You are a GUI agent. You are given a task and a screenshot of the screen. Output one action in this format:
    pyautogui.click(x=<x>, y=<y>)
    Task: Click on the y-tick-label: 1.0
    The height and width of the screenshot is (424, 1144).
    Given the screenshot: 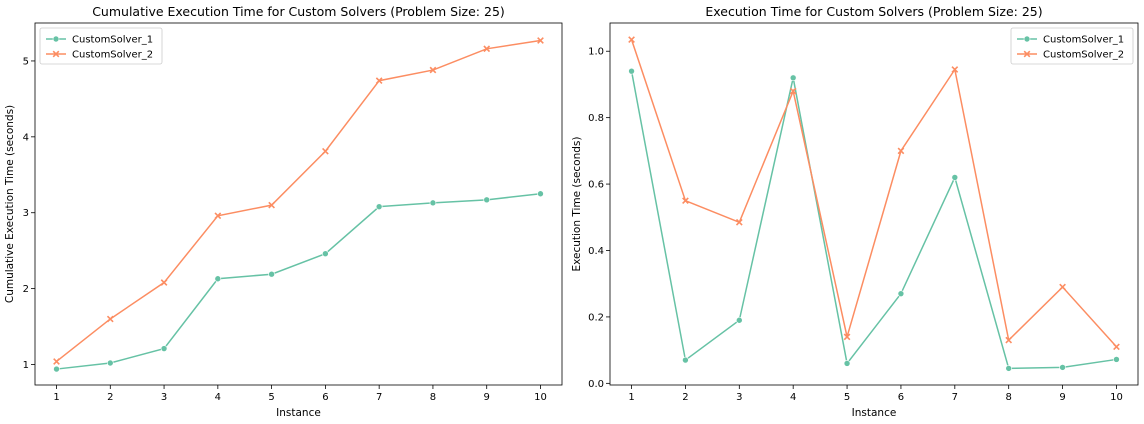 What is the action you would take?
    pyautogui.click(x=596, y=52)
    